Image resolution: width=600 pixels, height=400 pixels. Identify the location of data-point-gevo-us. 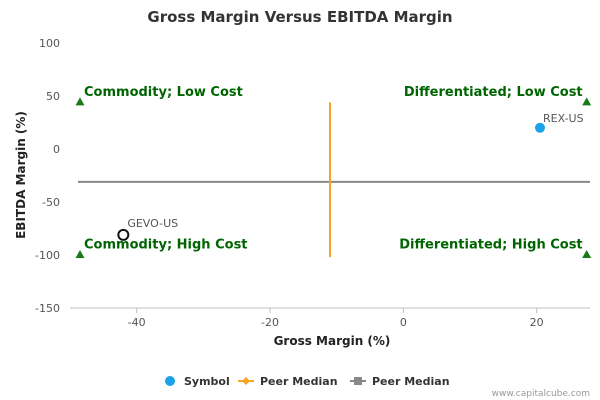
(123, 234).